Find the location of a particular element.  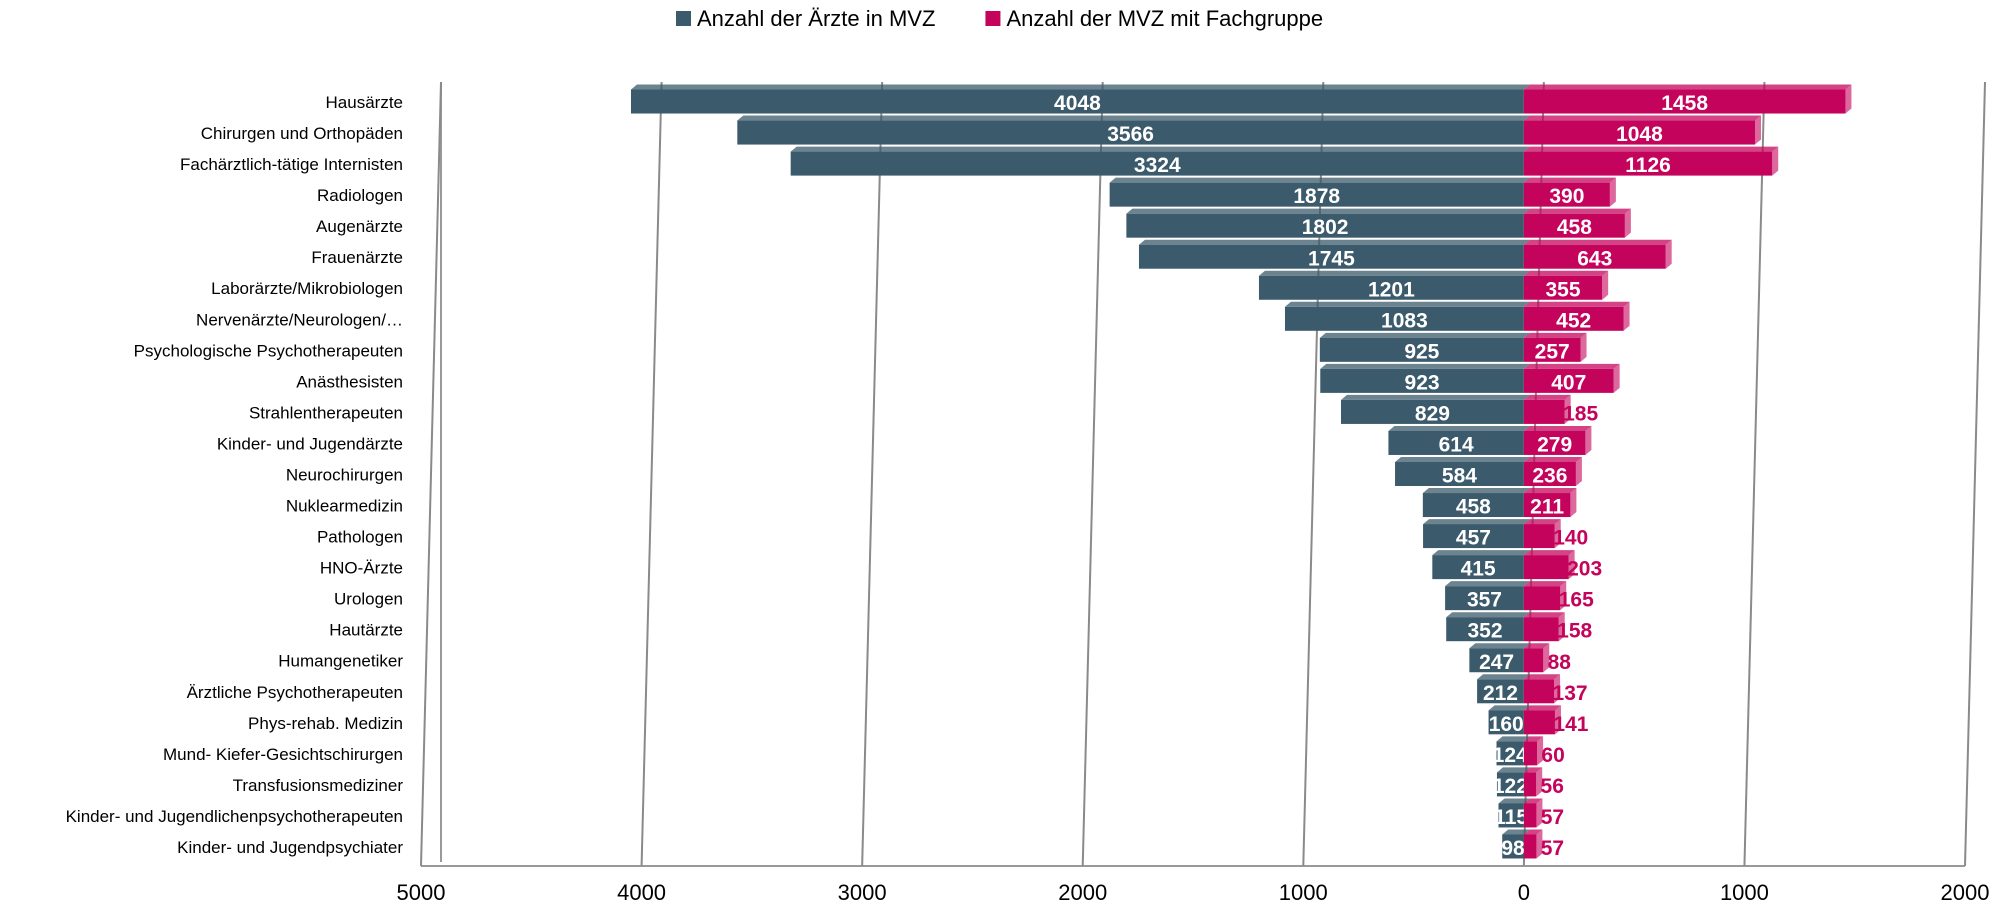

x-tick-label: 4000 is located at coordinates (641, 892).